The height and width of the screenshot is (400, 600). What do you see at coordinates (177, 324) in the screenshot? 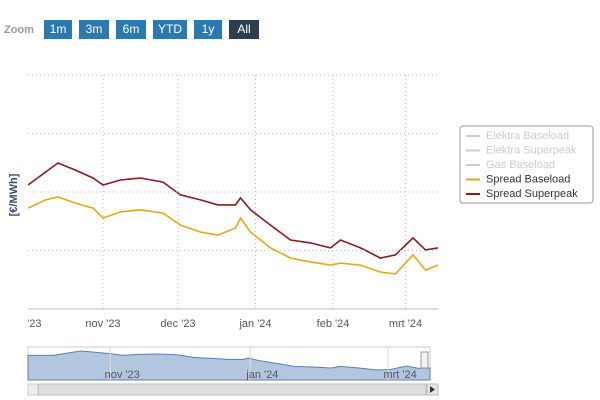
I see `x-tick-label: dec '23` at bounding box center [177, 324].